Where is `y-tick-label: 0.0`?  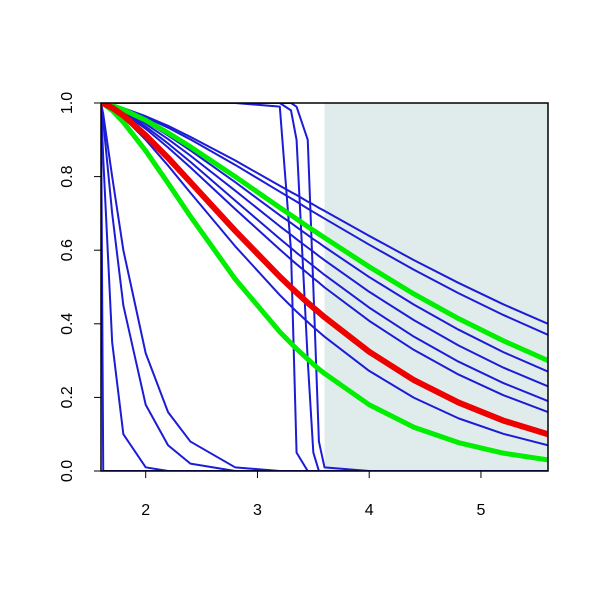
y-tick-label: 0.0 is located at coordinates (67, 471).